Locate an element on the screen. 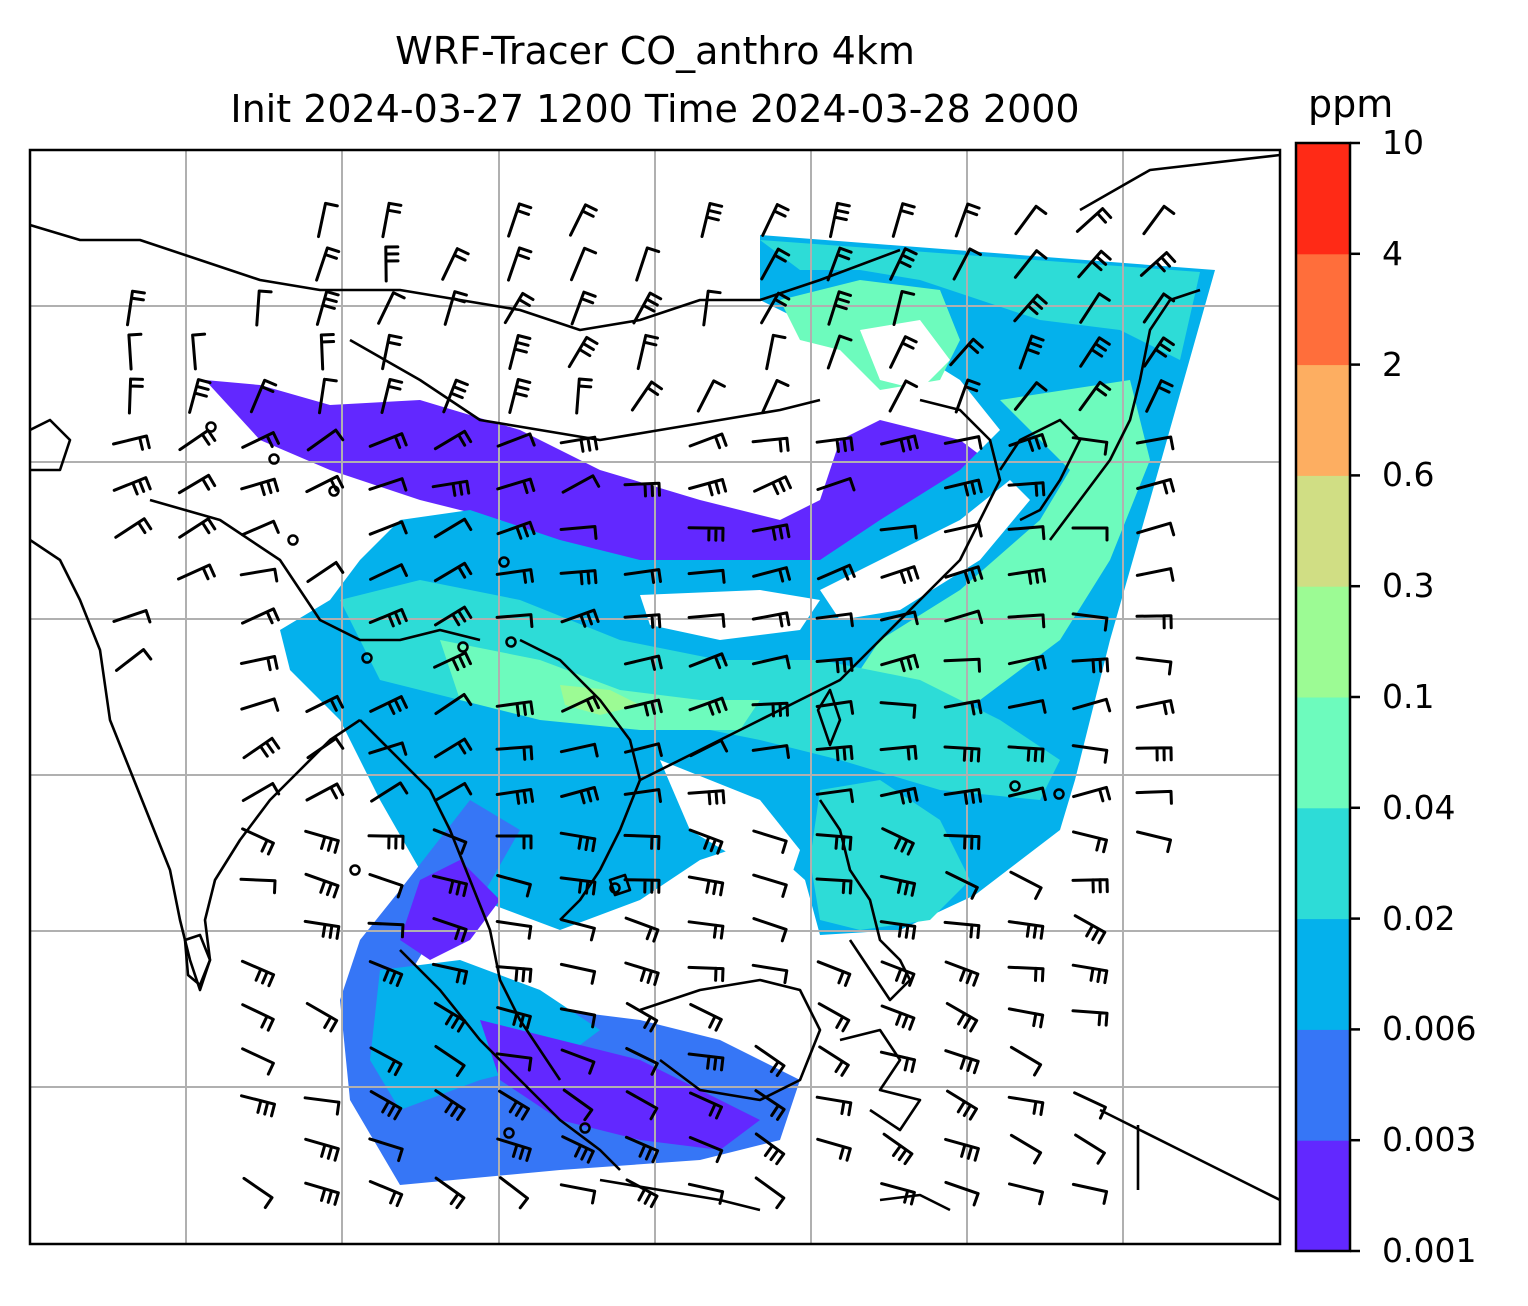  colorbar-tick-label: 0.04 is located at coordinates (1419, 807).